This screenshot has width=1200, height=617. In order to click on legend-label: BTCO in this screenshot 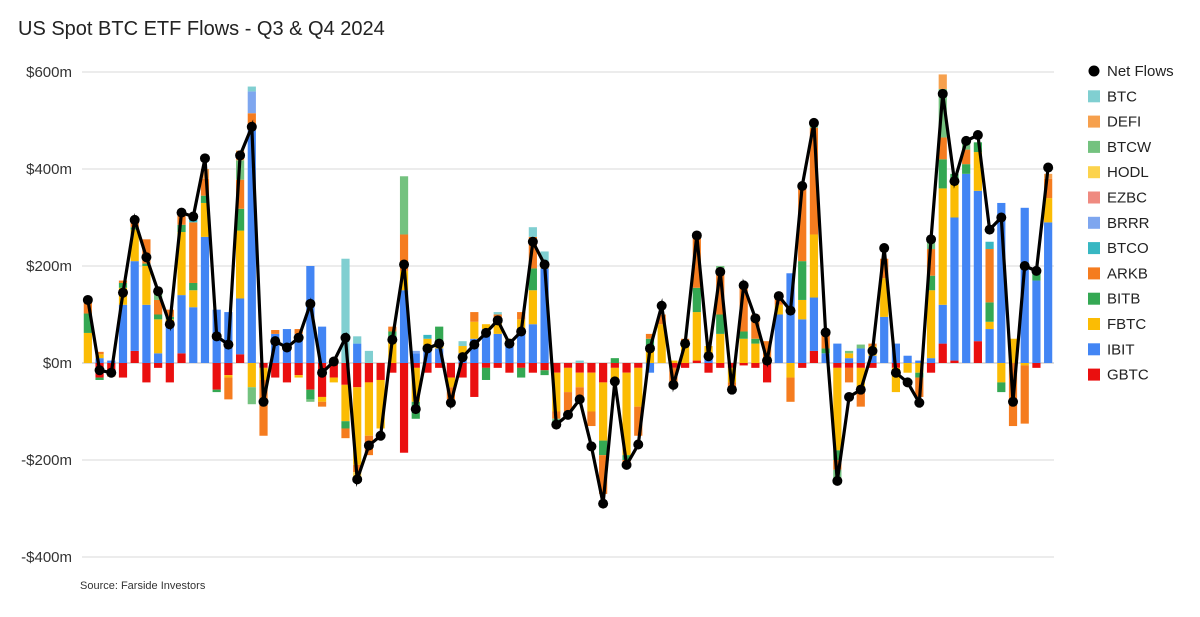, I will do `click(1128, 248)`.